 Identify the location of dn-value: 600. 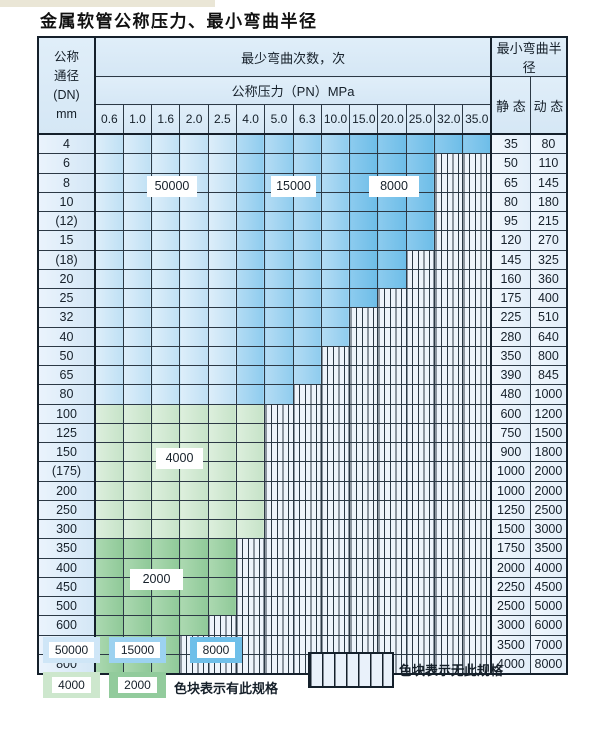
(66, 625).